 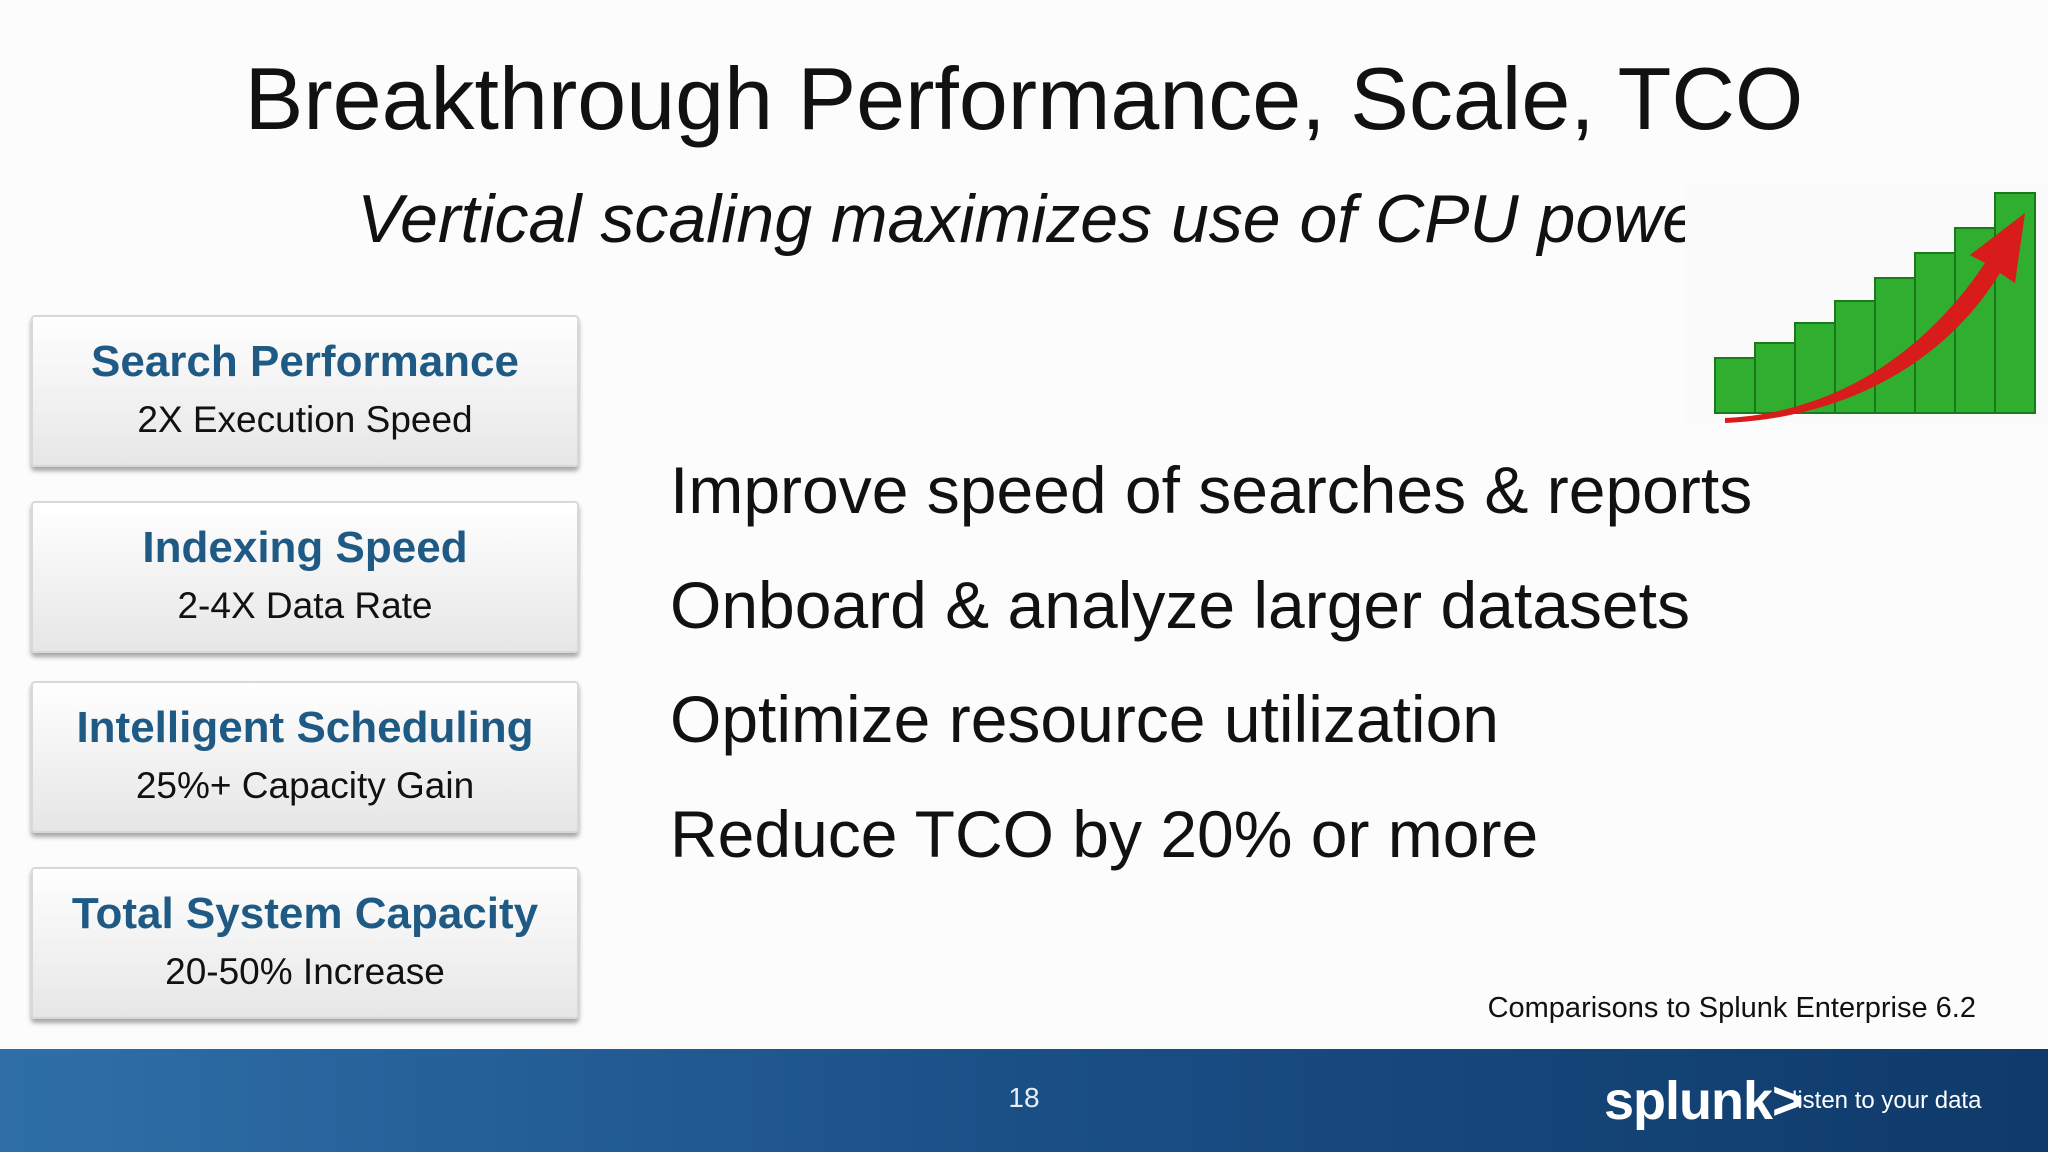 I want to click on box-heading: Search Performance, so click(x=305, y=361).